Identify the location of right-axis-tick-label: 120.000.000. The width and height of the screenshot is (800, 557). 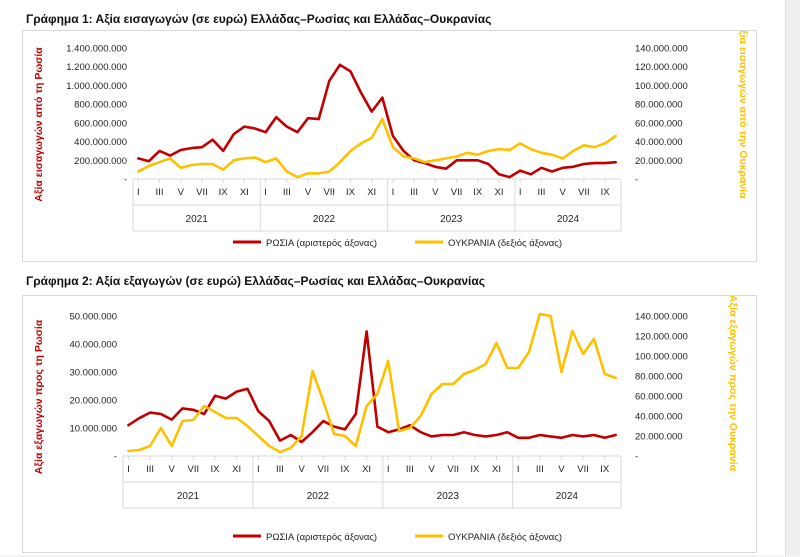
(661, 337).